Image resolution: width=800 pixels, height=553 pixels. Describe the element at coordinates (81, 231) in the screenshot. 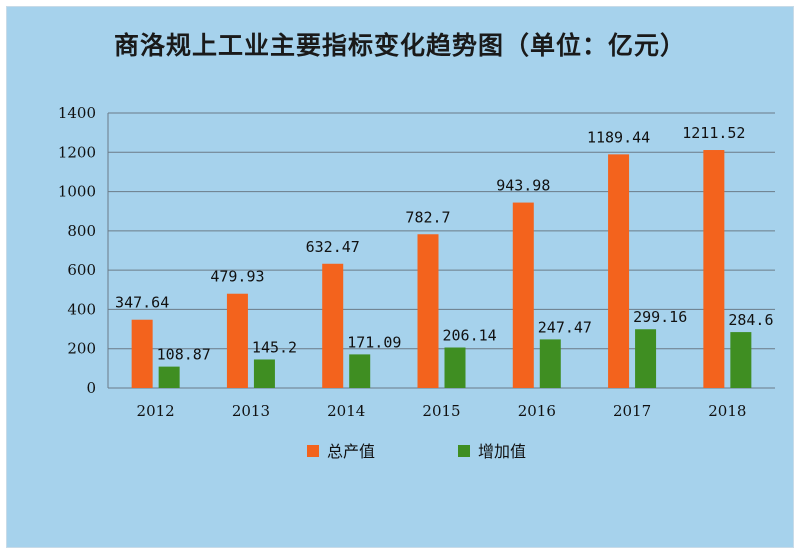

I see `y-tick-label: 800` at that location.